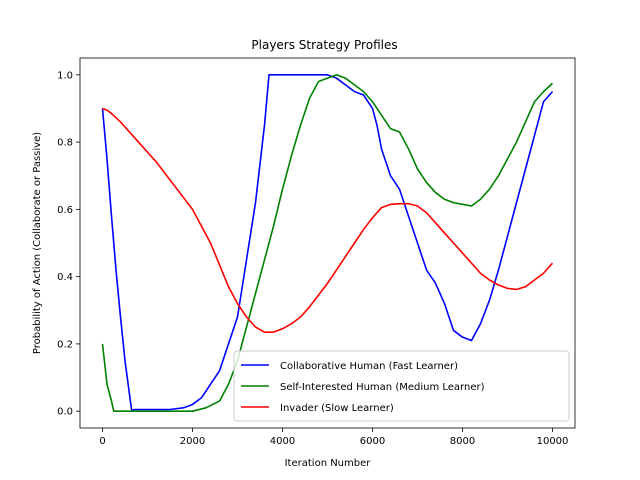 The width and height of the screenshot is (640, 480). What do you see at coordinates (192, 441) in the screenshot?
I see `x-tick-label: 2000` at bounding box center [192, 441].